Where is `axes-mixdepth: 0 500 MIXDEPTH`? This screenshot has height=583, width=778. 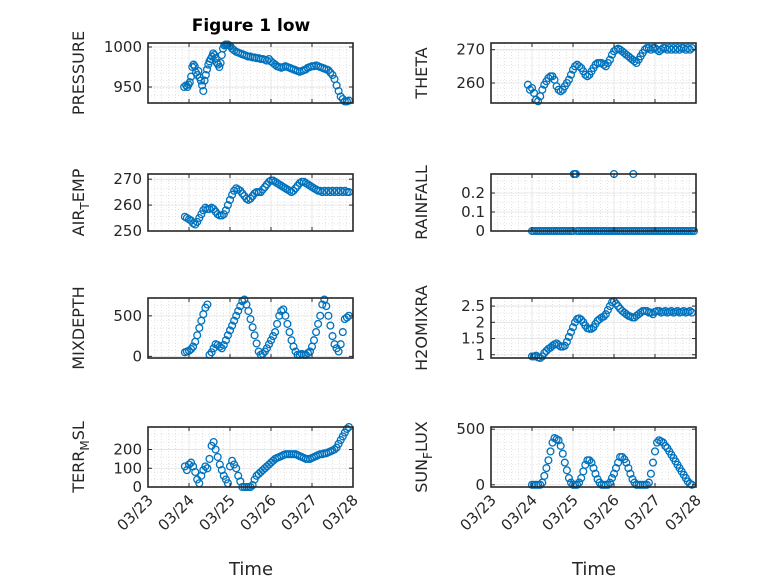 axes-mixdepth: 0 500 MIXDEPTH is located at coordinates (211, 328).